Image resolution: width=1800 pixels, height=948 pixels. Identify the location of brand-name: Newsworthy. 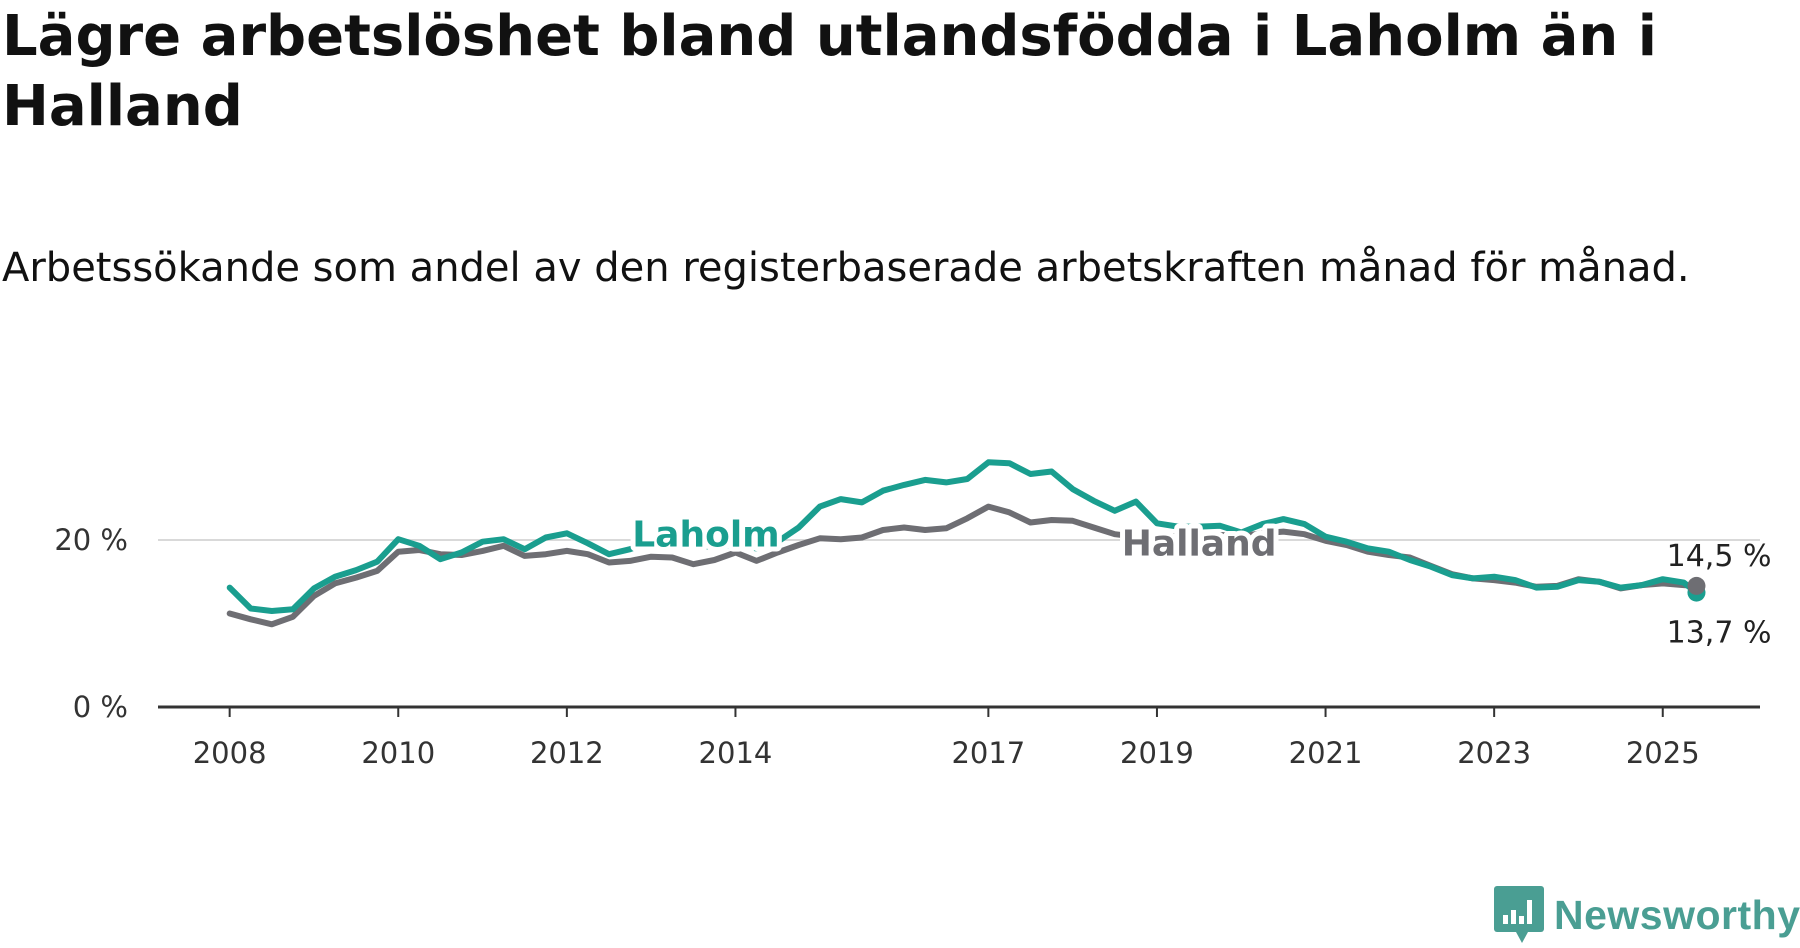
(1677, 914).